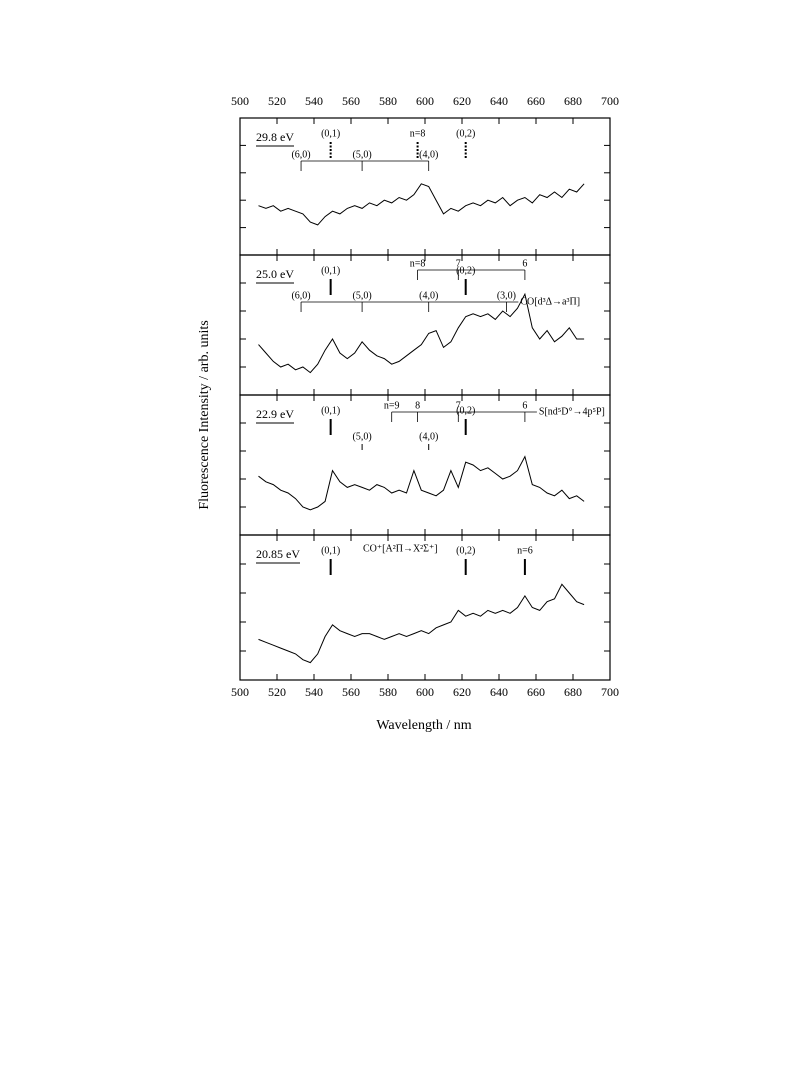 The width and height of the screenshot is (793, 1073). What do you see at coordinates (550, 301) in the screenshot?
I see `system-label: CO[d³Δ→a³Π]` at bounding box center [550, 301].